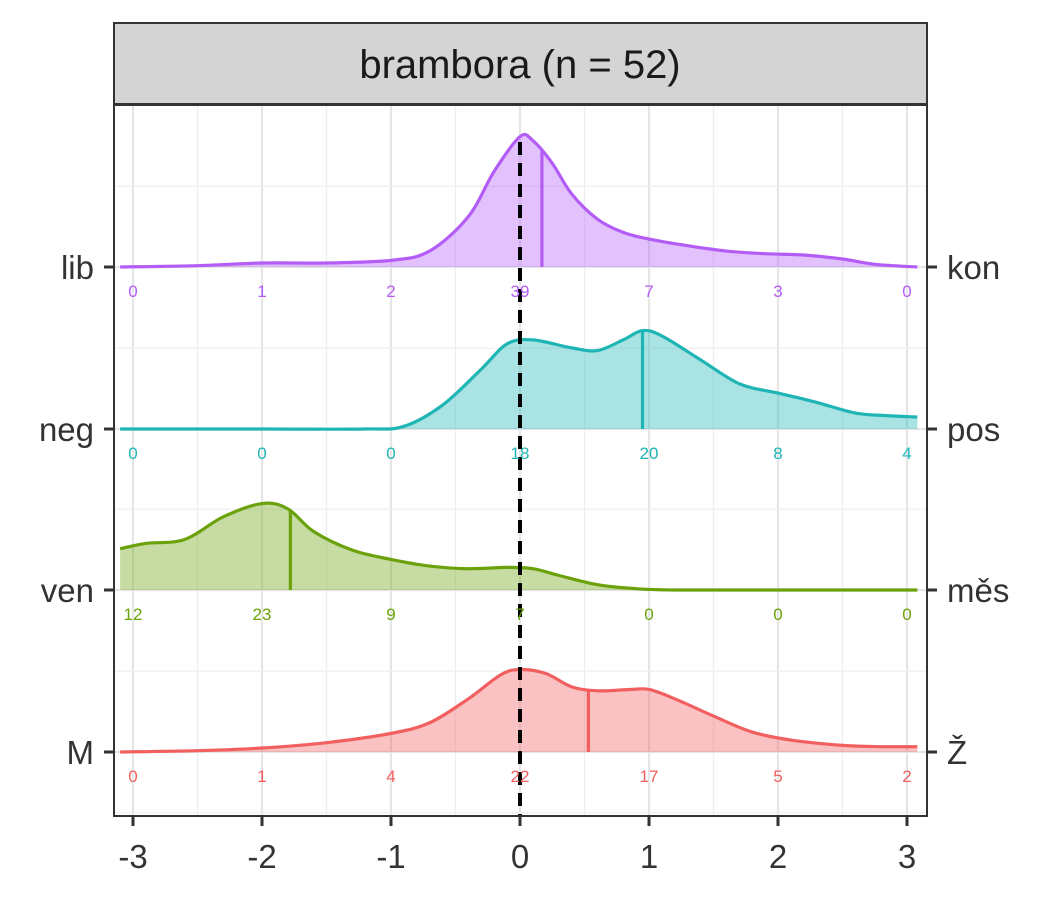 The image size is (1050, 900). What do you see at coordinates (778, 856) in the screenshot?
I see `x-tick-label: 2` at bounding box center [778, 856].